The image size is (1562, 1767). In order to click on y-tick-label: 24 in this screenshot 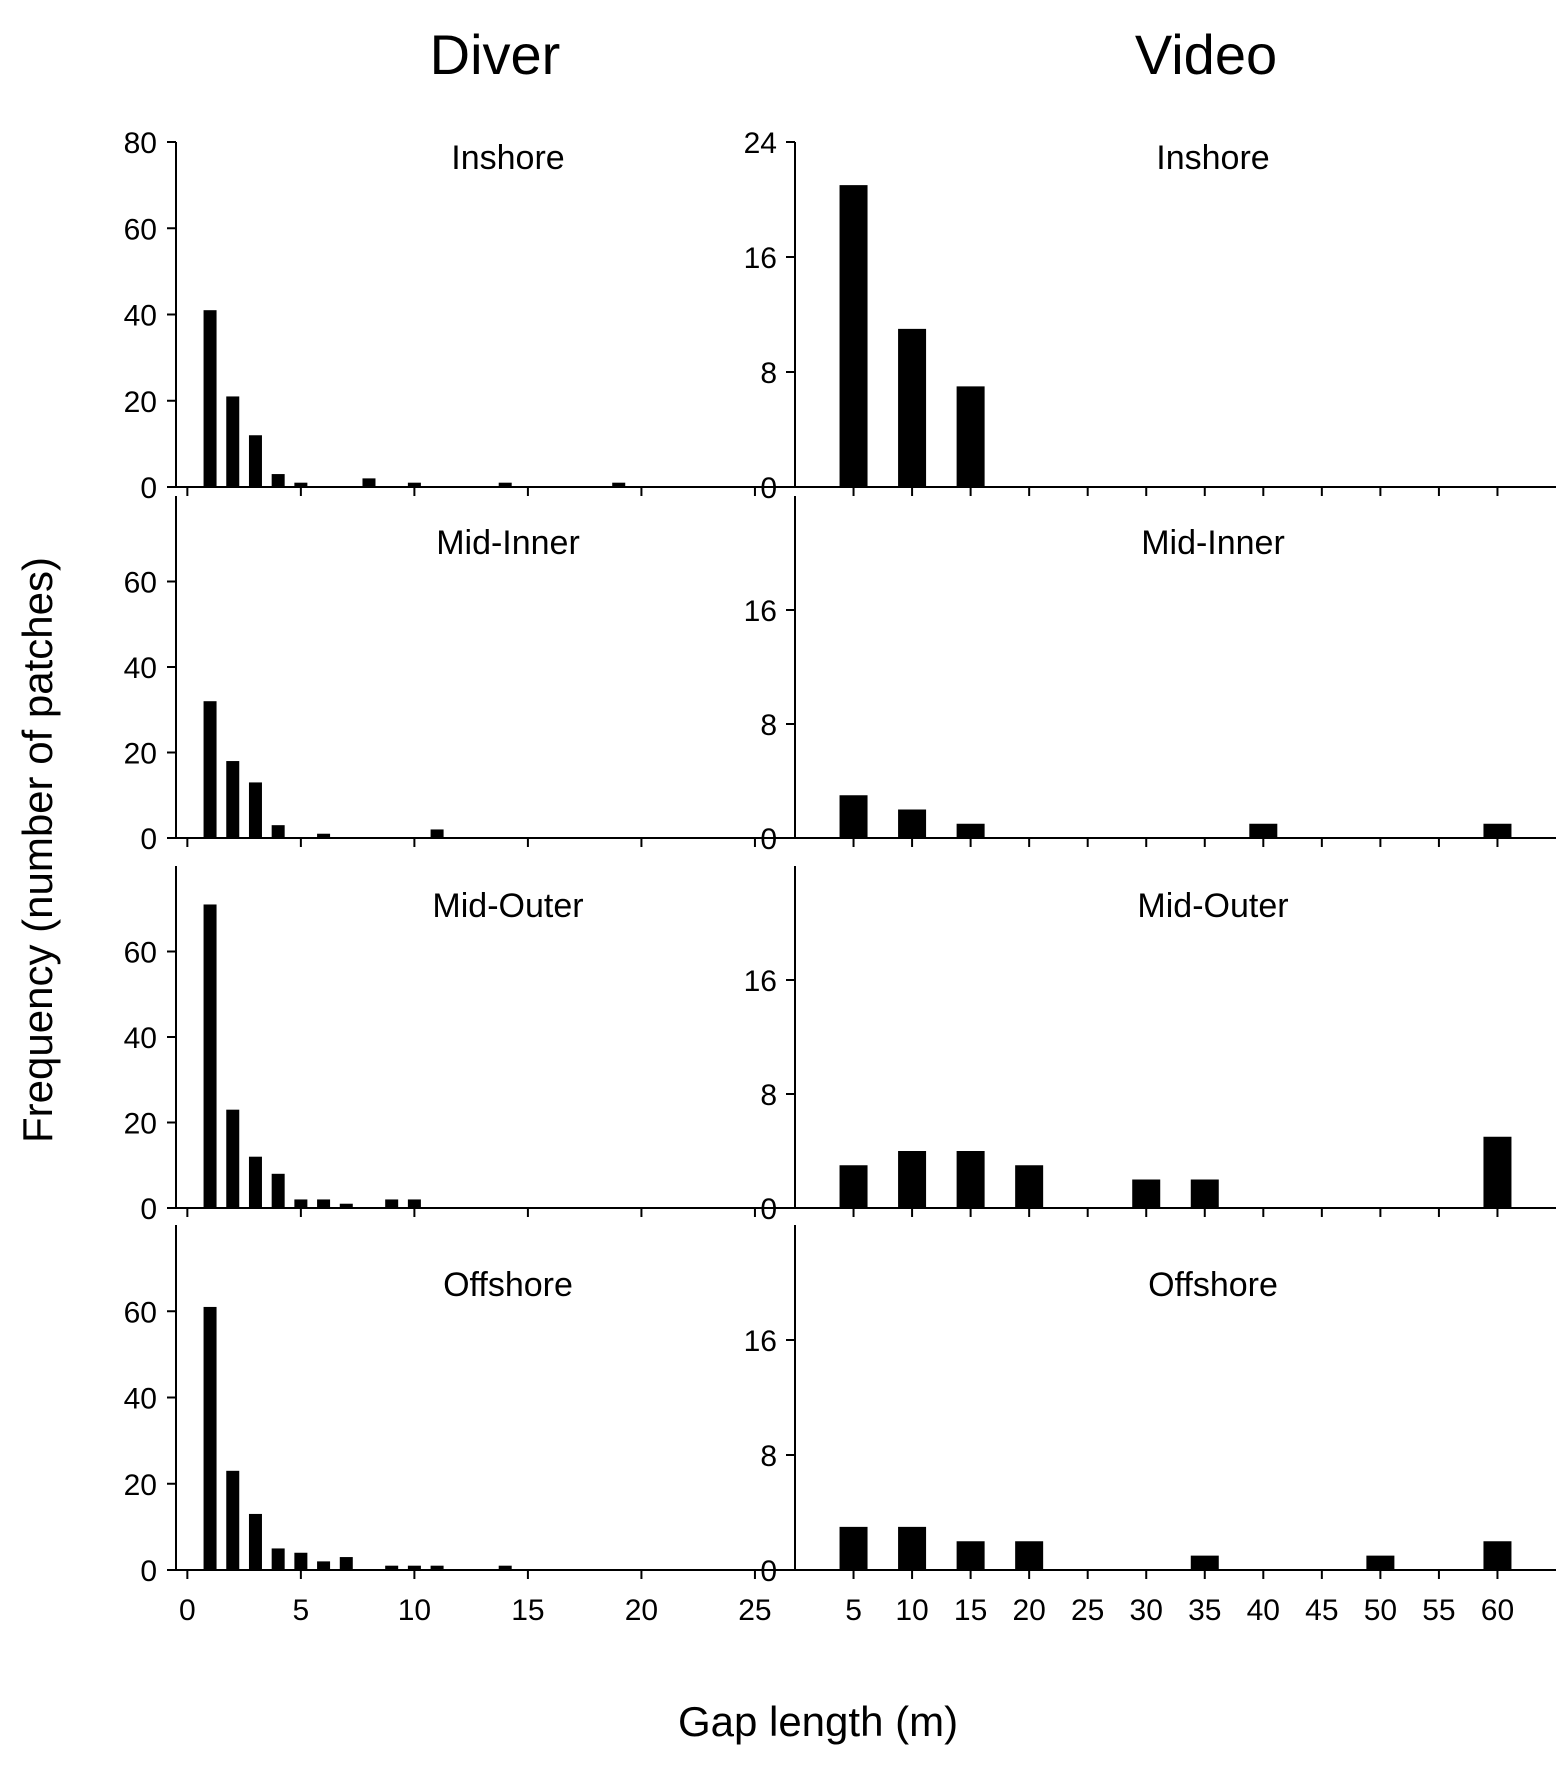, I will do `click(760, 143)`.